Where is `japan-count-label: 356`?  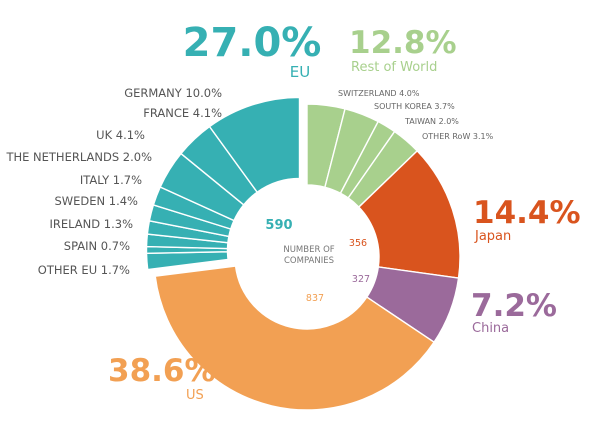
japan-count-label: 356 is located at coordinates (358, 243).